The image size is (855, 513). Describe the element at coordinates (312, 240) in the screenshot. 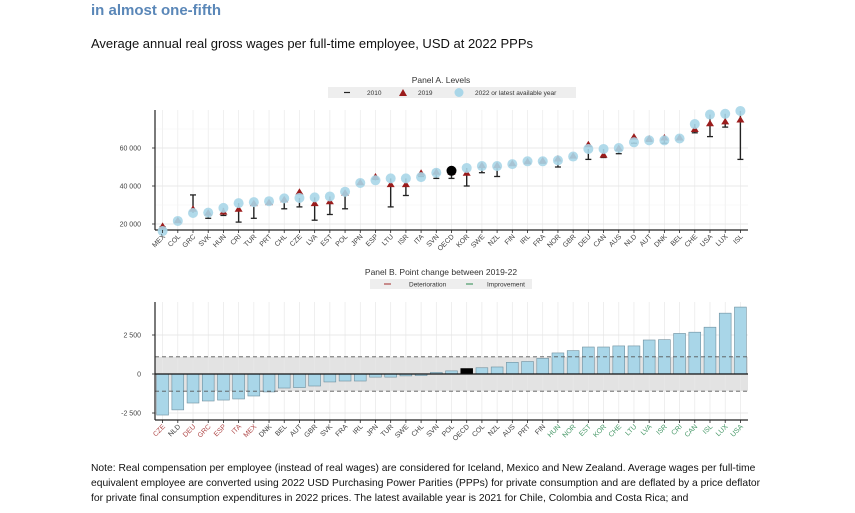

I see `panel-a-xtick-label: LVA` at that location.